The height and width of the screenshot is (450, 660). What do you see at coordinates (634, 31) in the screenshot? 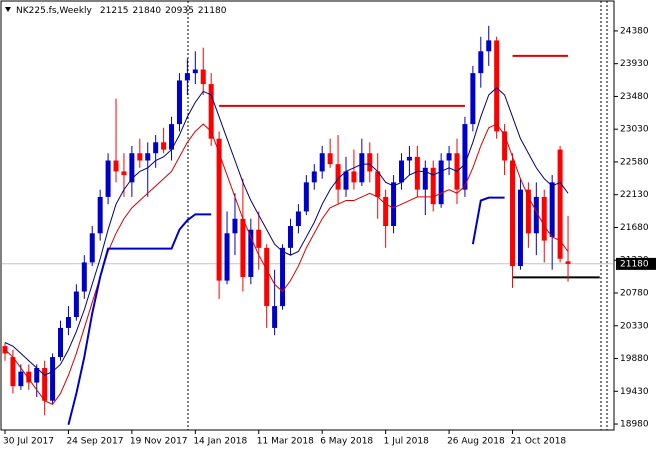
I see `y-tick-label: 24380` at bounding box center [634, 31].